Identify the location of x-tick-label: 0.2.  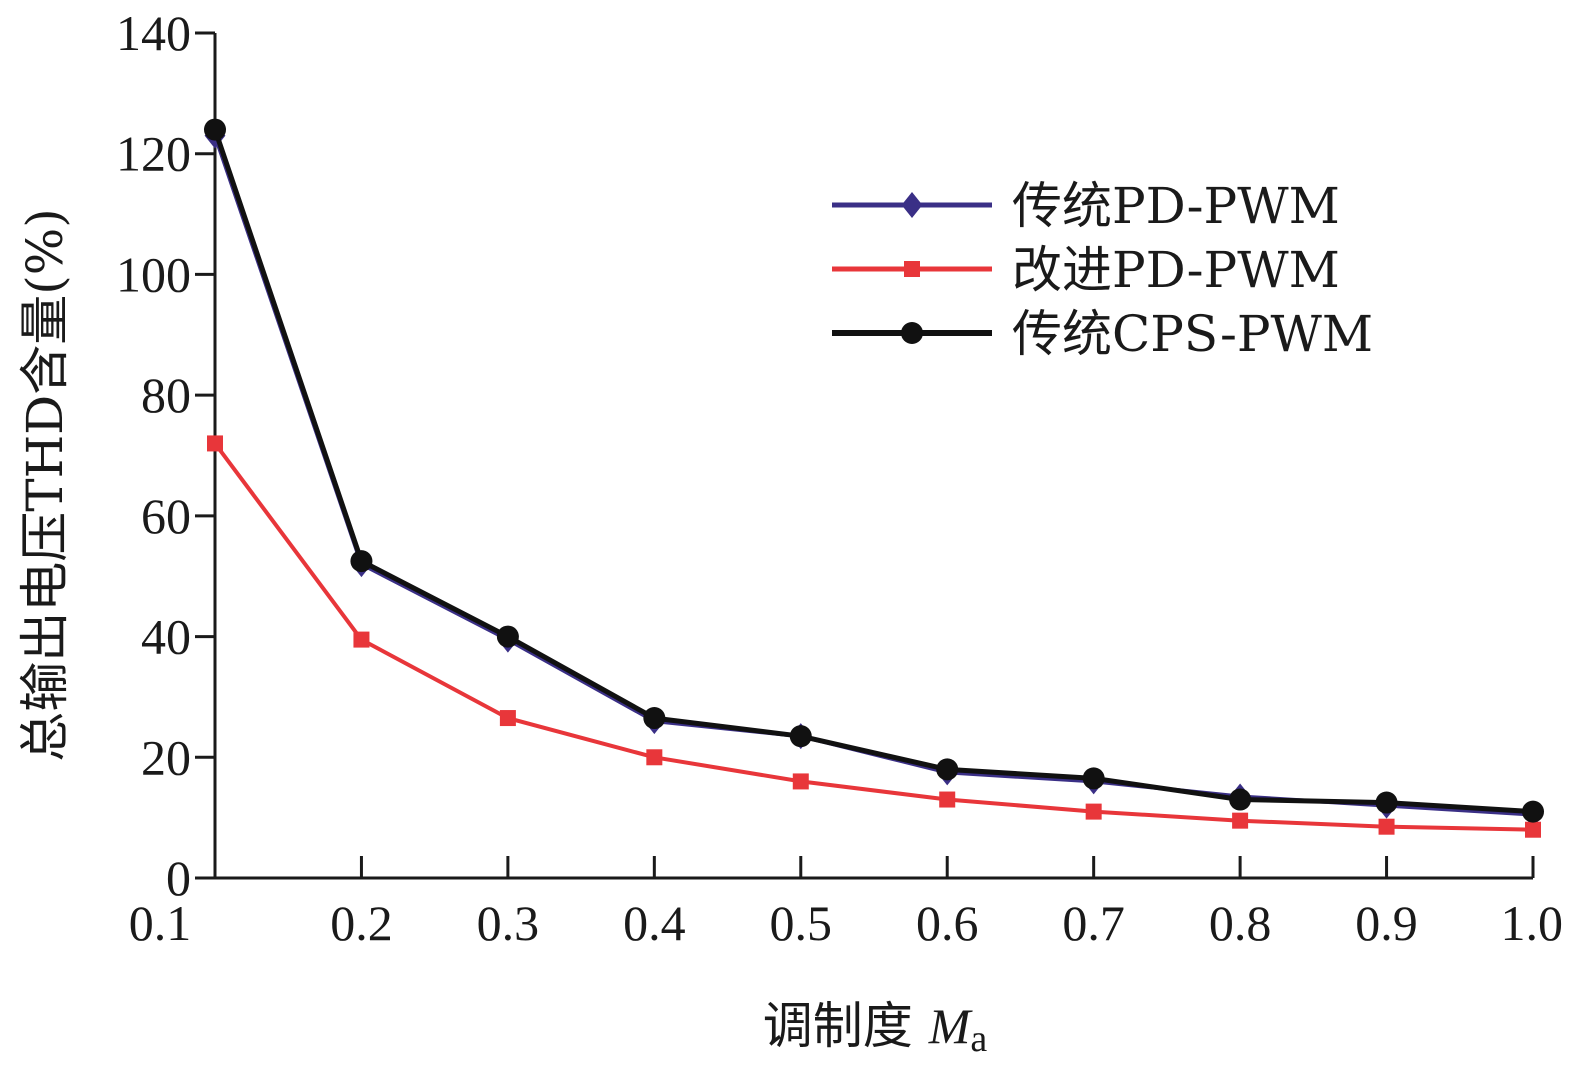
(361, 923).